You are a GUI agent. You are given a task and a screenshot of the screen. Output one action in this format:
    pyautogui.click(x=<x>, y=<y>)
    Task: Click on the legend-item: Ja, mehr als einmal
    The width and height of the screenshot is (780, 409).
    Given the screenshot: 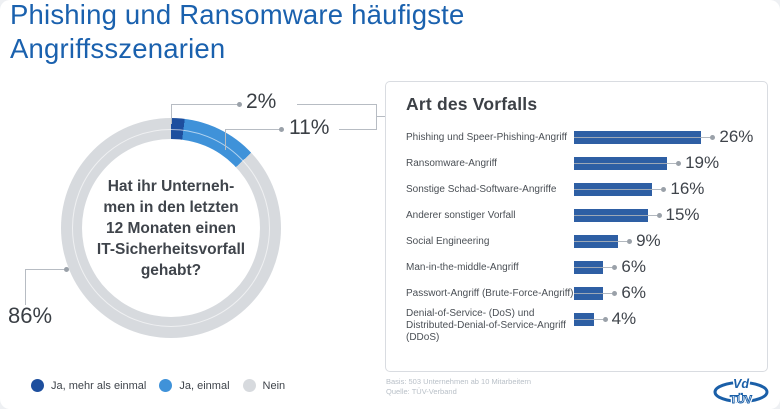 What is the action you would take?
    pyautogui.click(x=88, y=385)
    